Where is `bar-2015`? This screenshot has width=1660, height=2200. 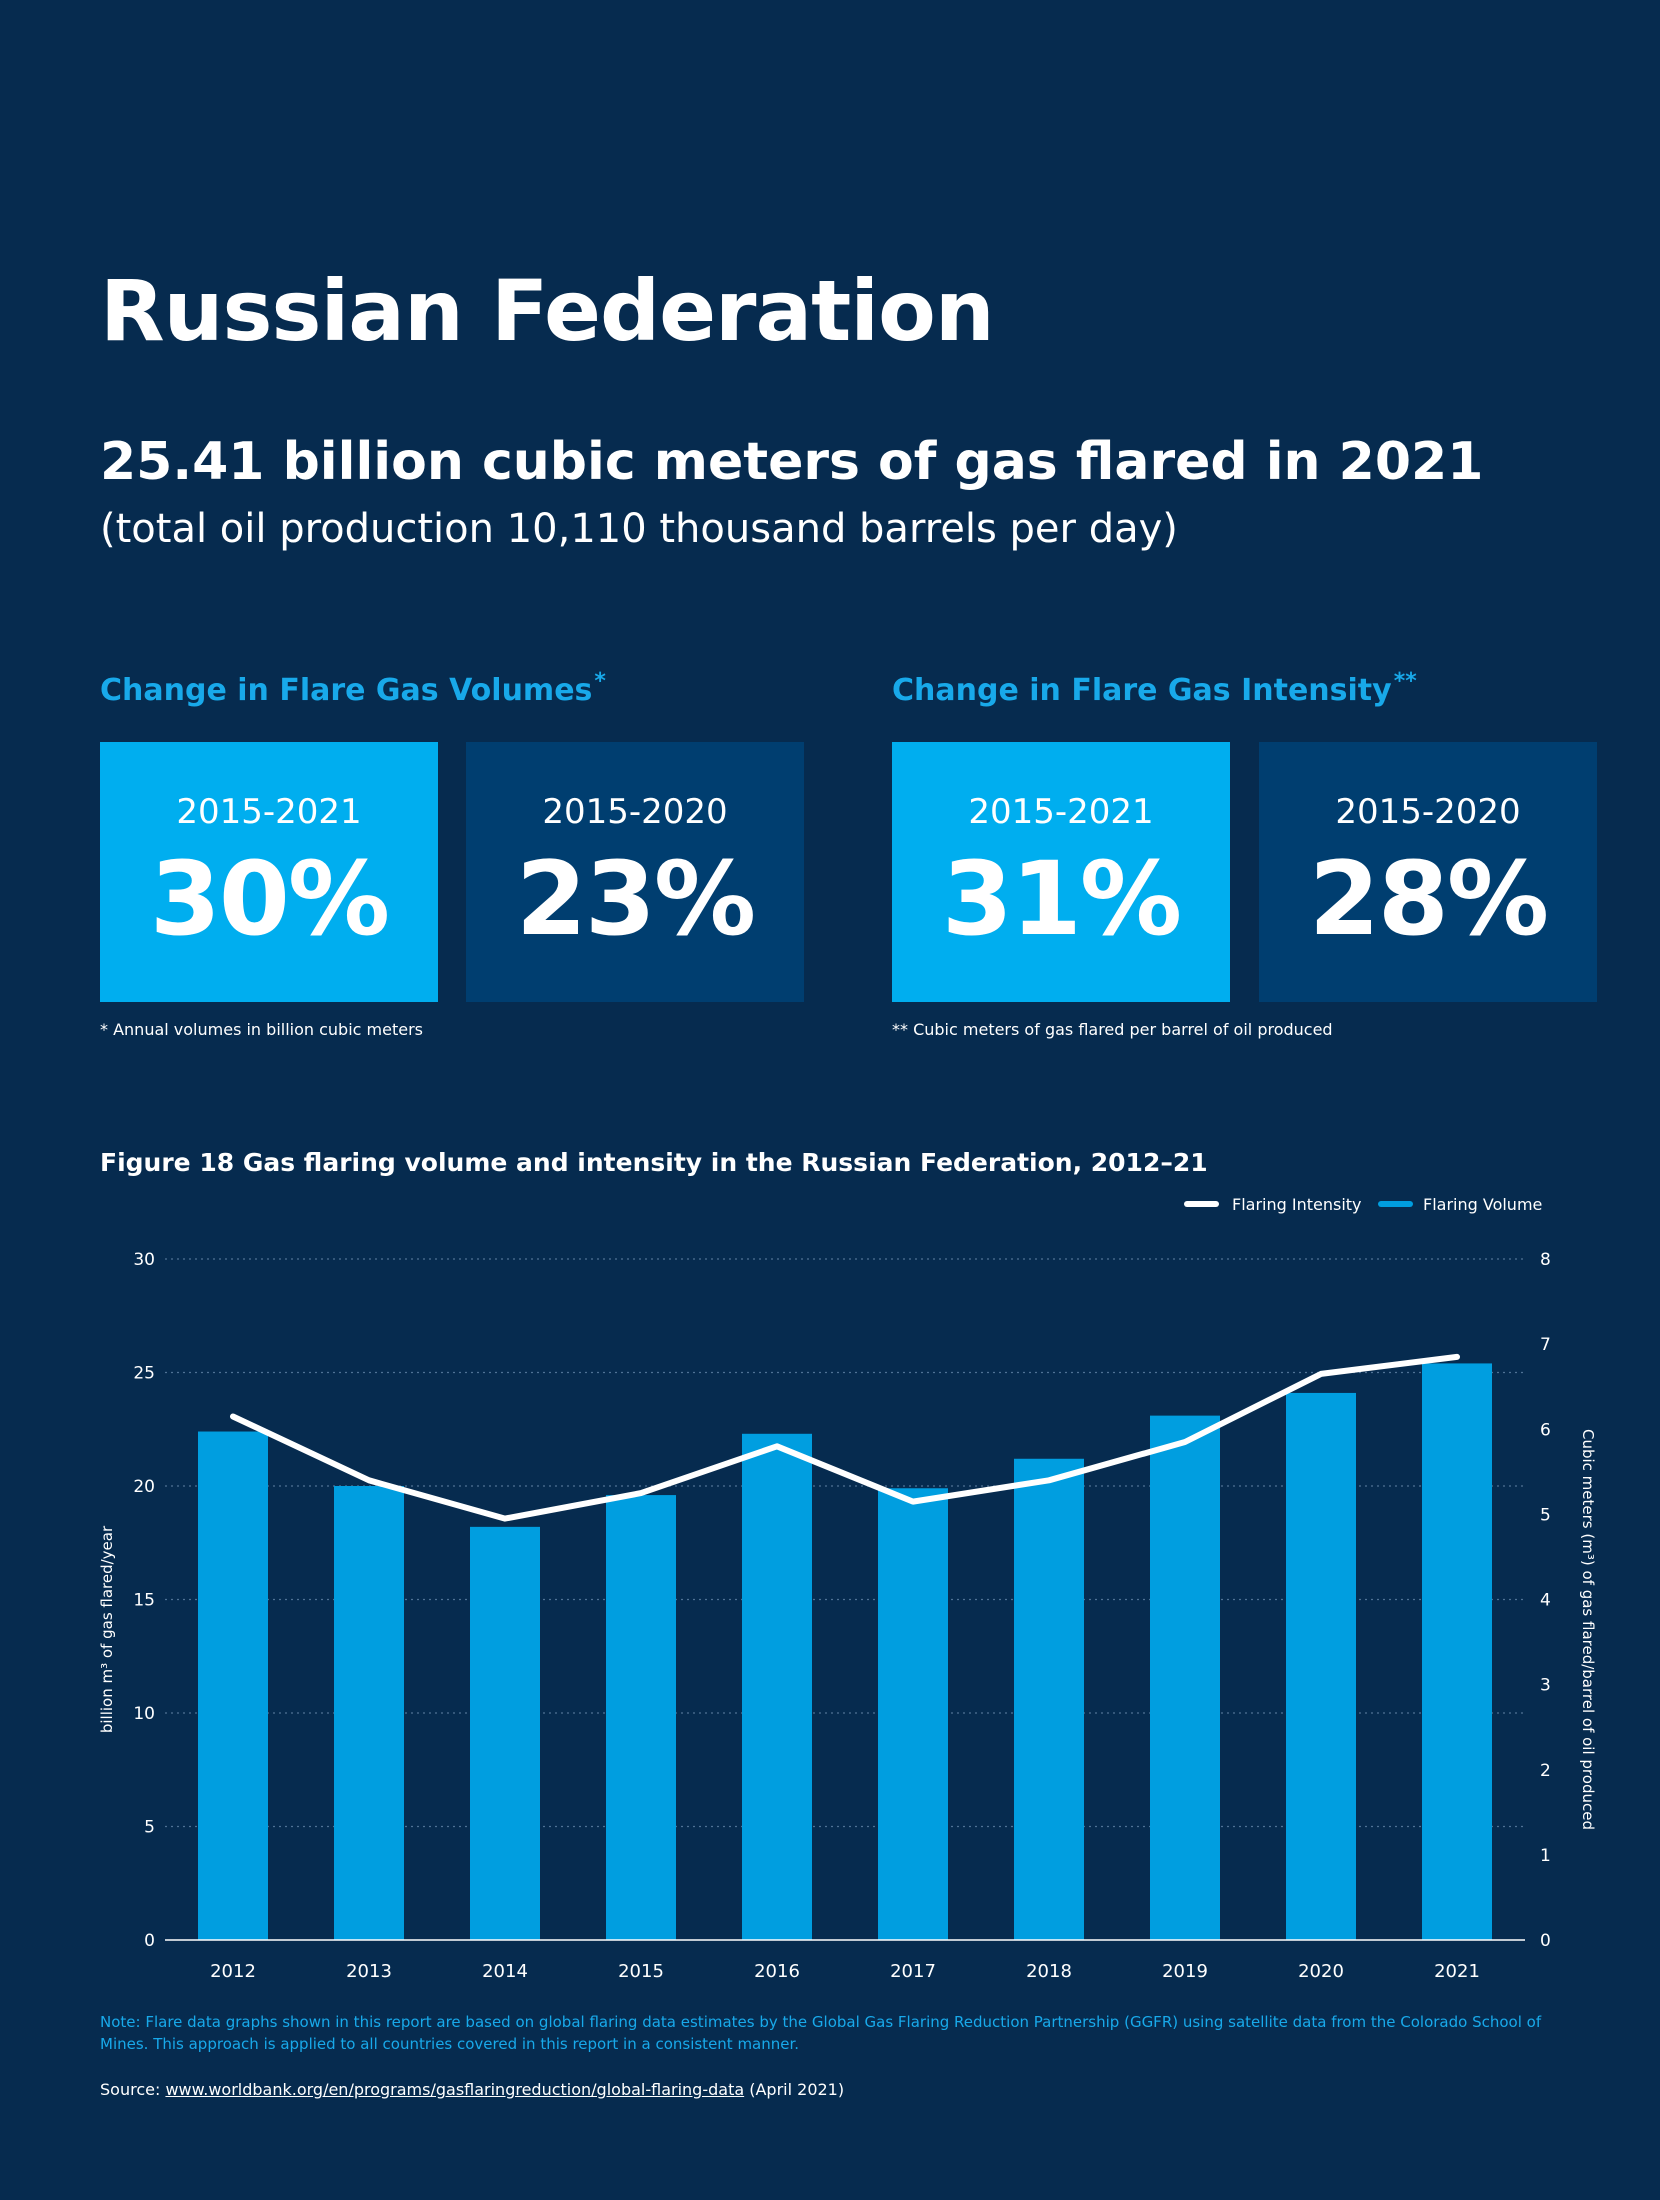 bar-2015 is located at coordinates (641, 1717).